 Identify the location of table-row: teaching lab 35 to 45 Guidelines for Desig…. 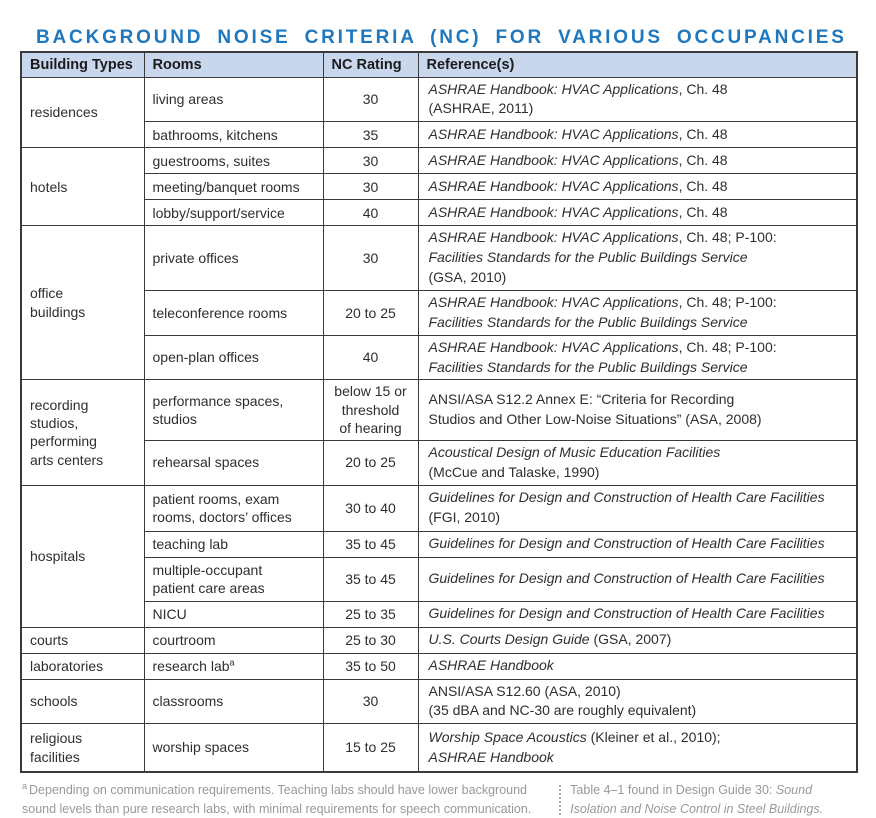
(439, 544).